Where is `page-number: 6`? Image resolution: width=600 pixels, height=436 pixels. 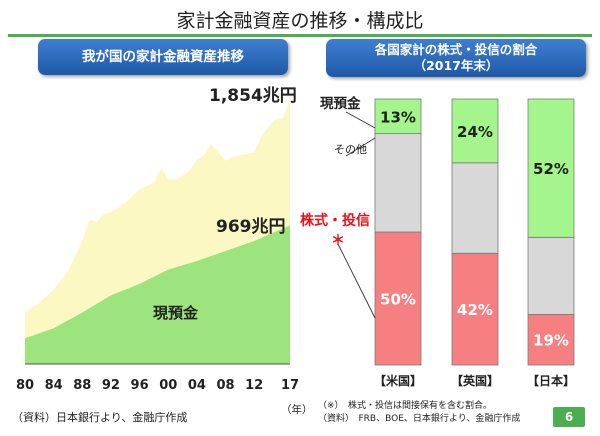 page-number: 6 is located at coordinates (569, 417).